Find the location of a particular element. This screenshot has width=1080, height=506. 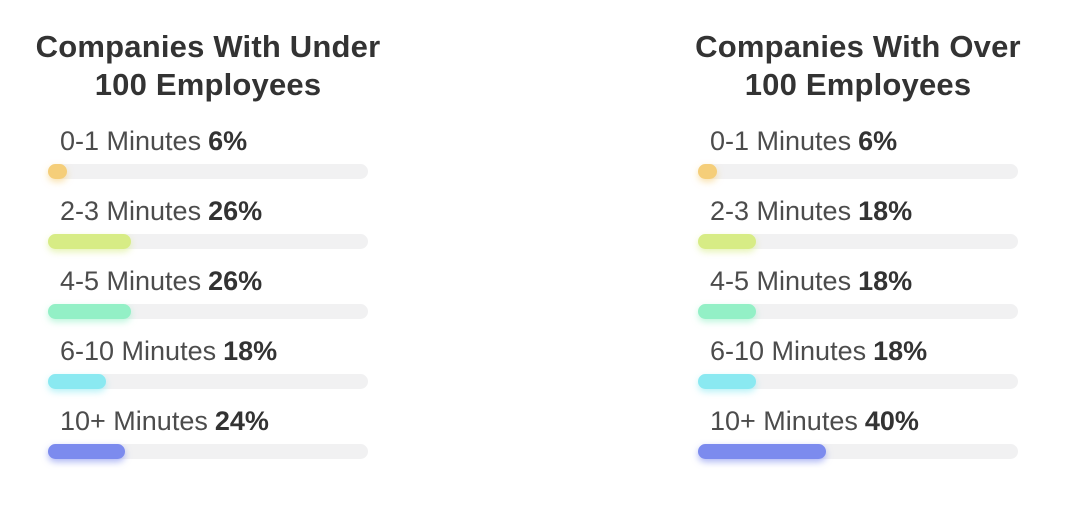

bar-row: 2-3 Minutes 26% is located at coordinates (208, 223).